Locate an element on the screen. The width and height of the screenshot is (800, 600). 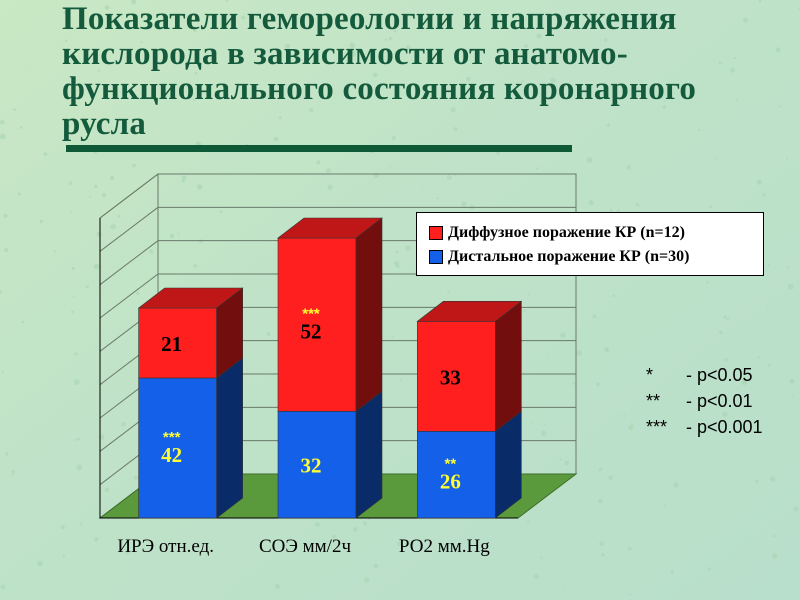
legend-item-diffuse: Диффузное поражение КР (n=12) is located at coordinates (557, 233).